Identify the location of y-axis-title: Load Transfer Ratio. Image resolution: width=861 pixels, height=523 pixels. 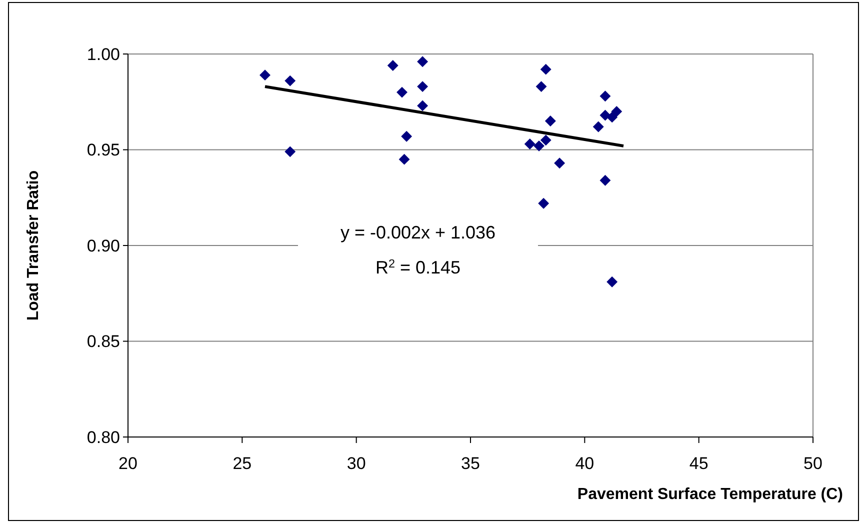
(33, 245).